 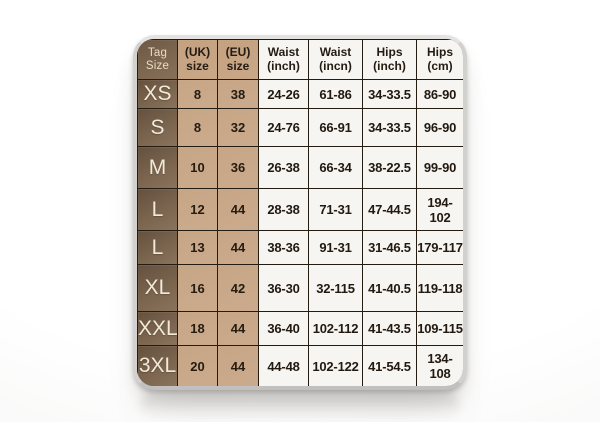 I want to click on waist-incn-cell: 102-112, so click(x=335, y=328).